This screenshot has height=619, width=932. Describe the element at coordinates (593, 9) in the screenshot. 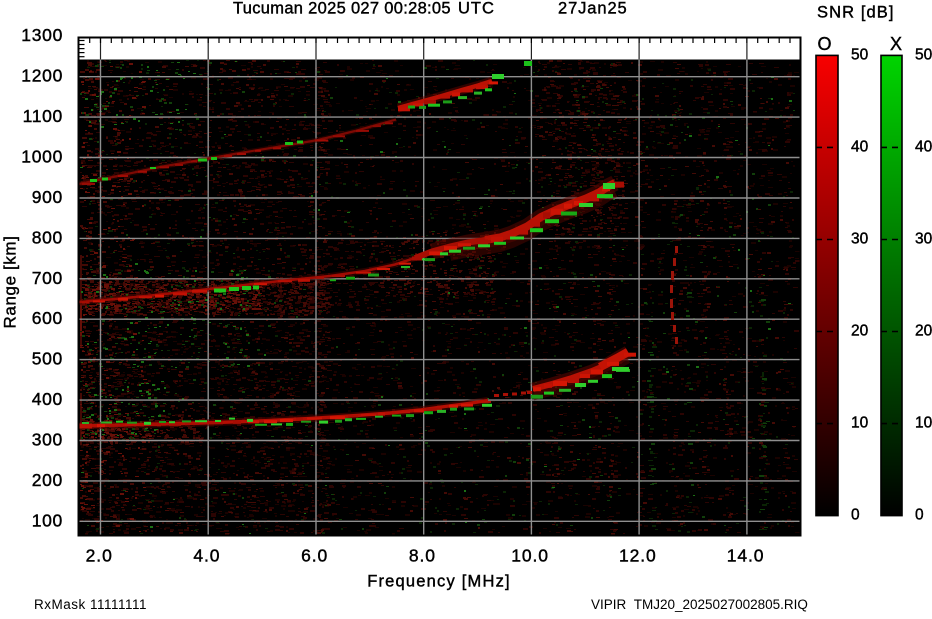

I see `svg-text: 27Jan25` at that location.